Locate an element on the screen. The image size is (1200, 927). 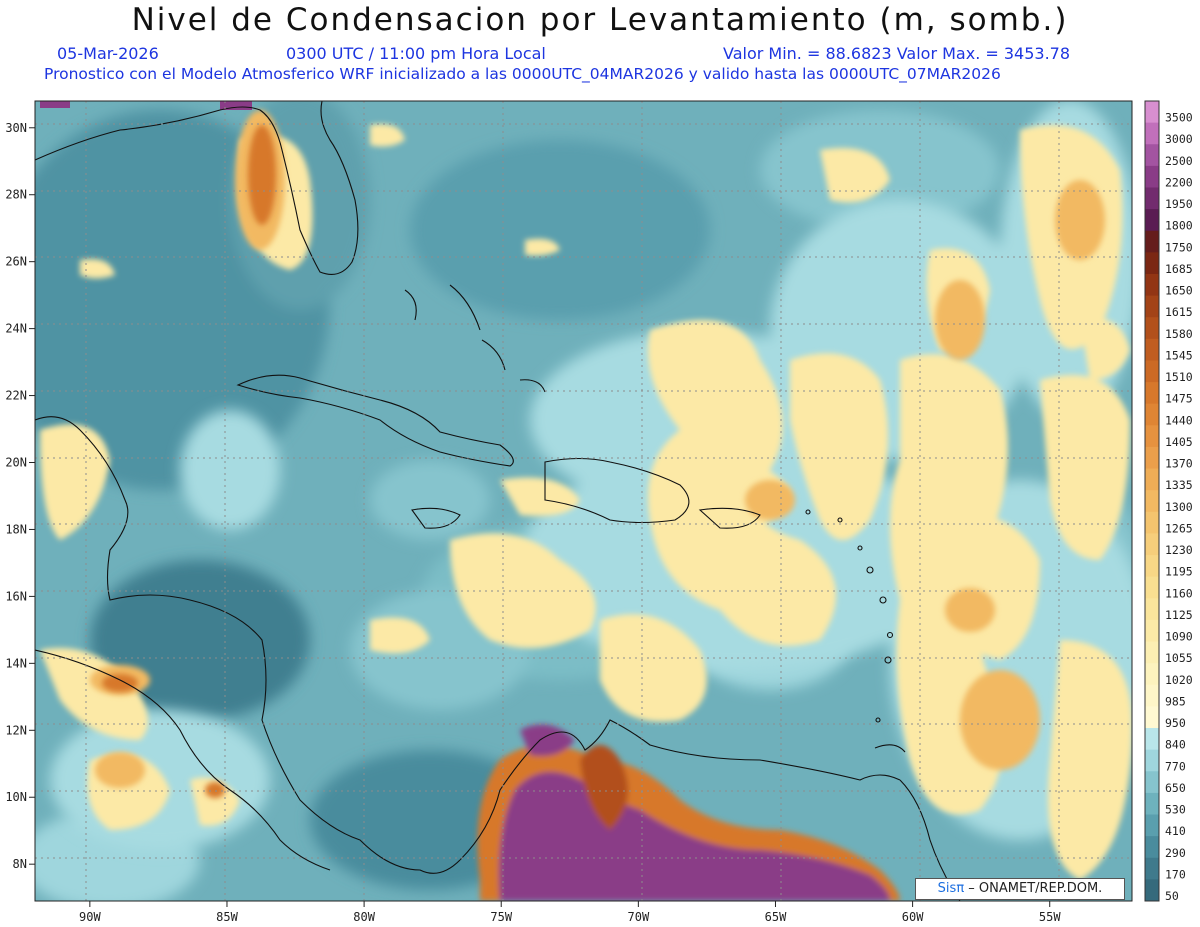
lon-label: 85W is located at coordinates (227, 917).